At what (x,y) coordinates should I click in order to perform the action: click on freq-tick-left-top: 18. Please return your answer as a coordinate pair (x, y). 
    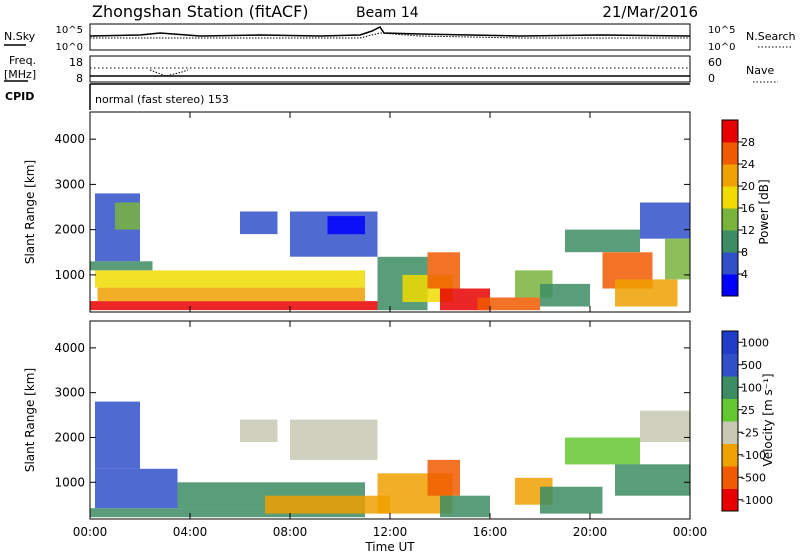
    Looking at the image, I should click on (76, 62).